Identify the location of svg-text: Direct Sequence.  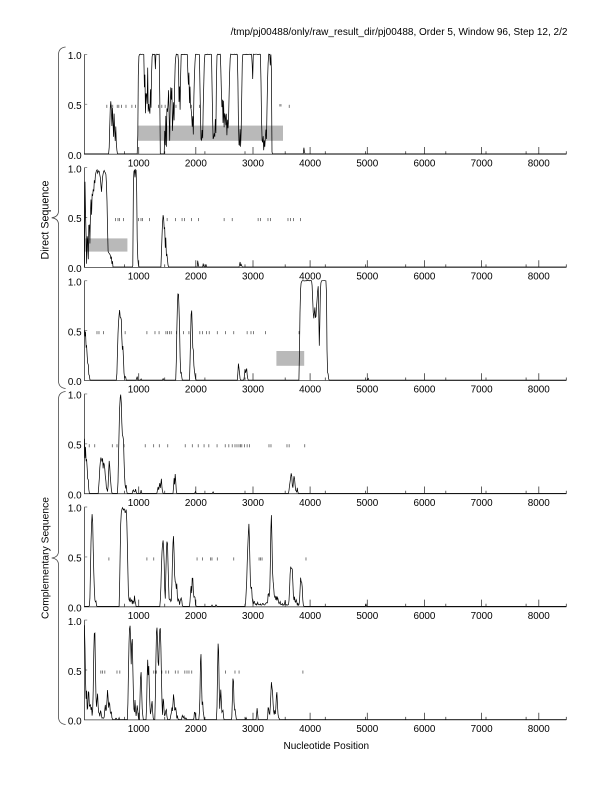
(45, 219).